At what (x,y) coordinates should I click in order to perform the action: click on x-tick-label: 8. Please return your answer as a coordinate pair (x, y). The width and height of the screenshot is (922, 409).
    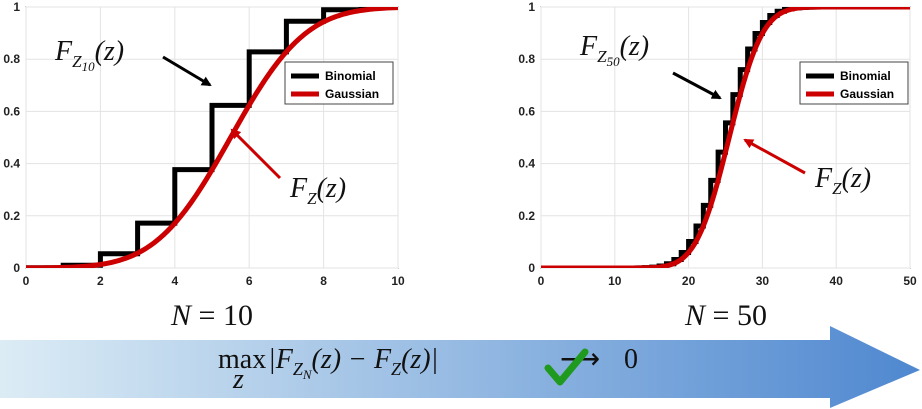
    Looking at the image, I should click on (323, 281).